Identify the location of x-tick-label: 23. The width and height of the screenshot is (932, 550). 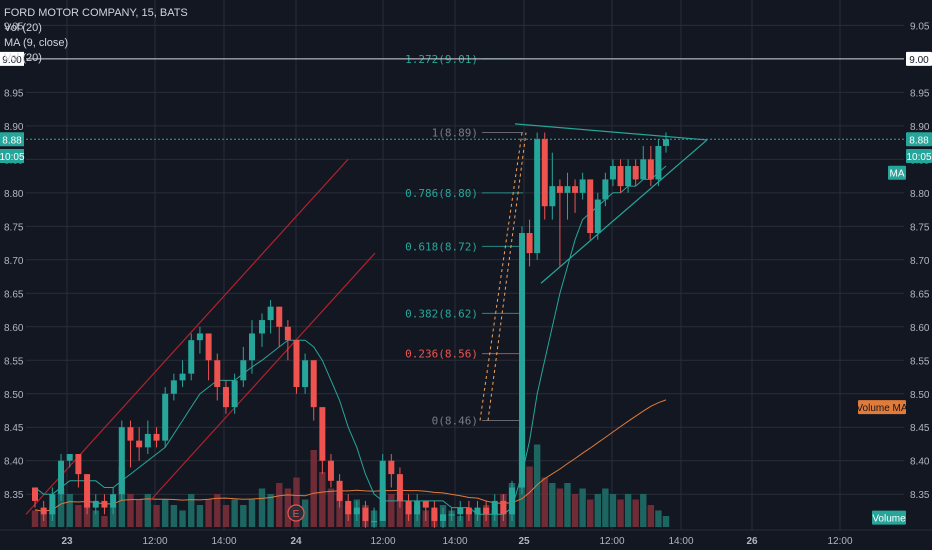
(67, 541).